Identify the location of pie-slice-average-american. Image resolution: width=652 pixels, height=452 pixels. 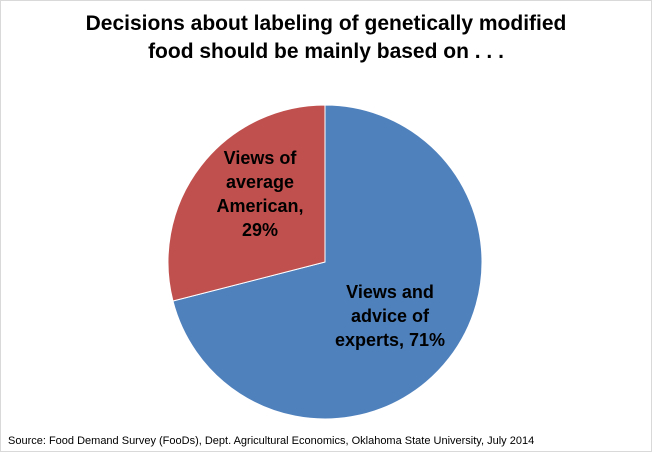
(246, 203).